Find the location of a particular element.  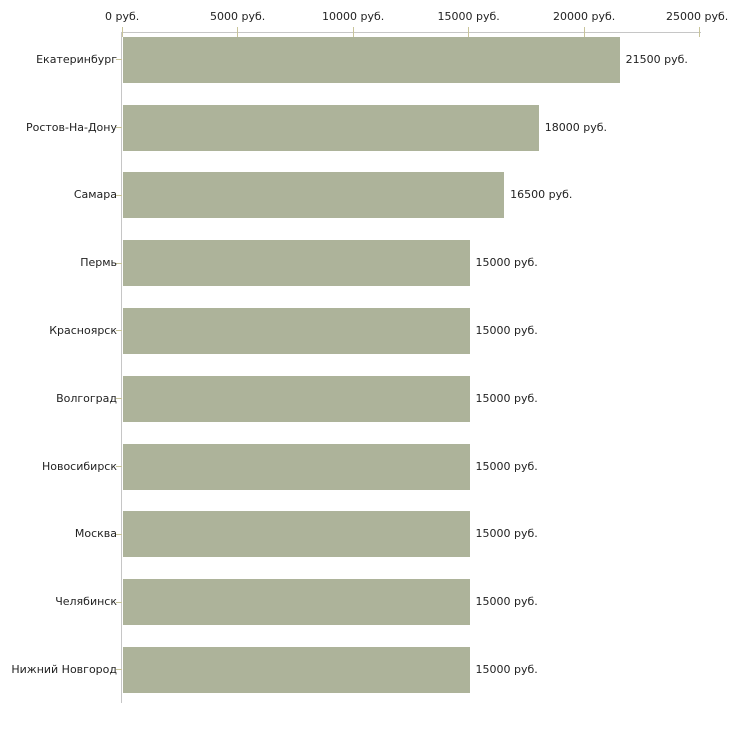

category-label: Ростов-На-Дону is located at coordinates (71, 127).